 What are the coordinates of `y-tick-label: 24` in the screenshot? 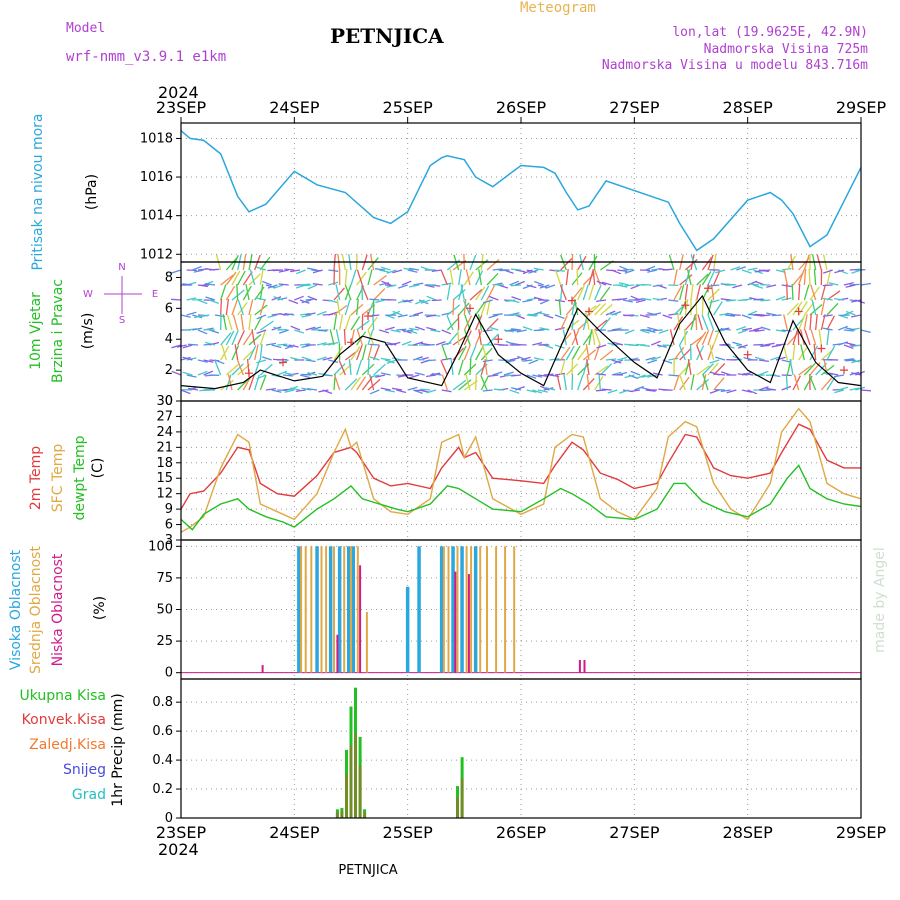 It's located at (164, 432).